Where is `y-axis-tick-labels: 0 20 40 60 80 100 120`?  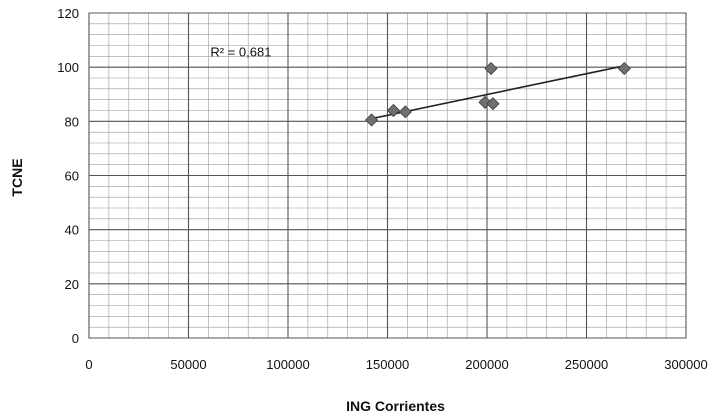
y-axis-tick-labels: 0 20 40 60 80 100 120 is located at coordinates (68, 176).